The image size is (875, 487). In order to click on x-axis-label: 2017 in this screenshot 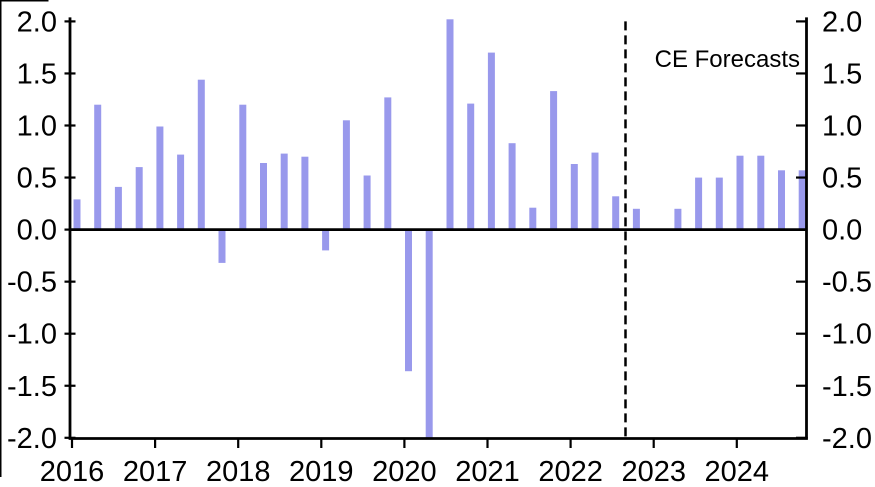, I will do `click(155, 471)`.